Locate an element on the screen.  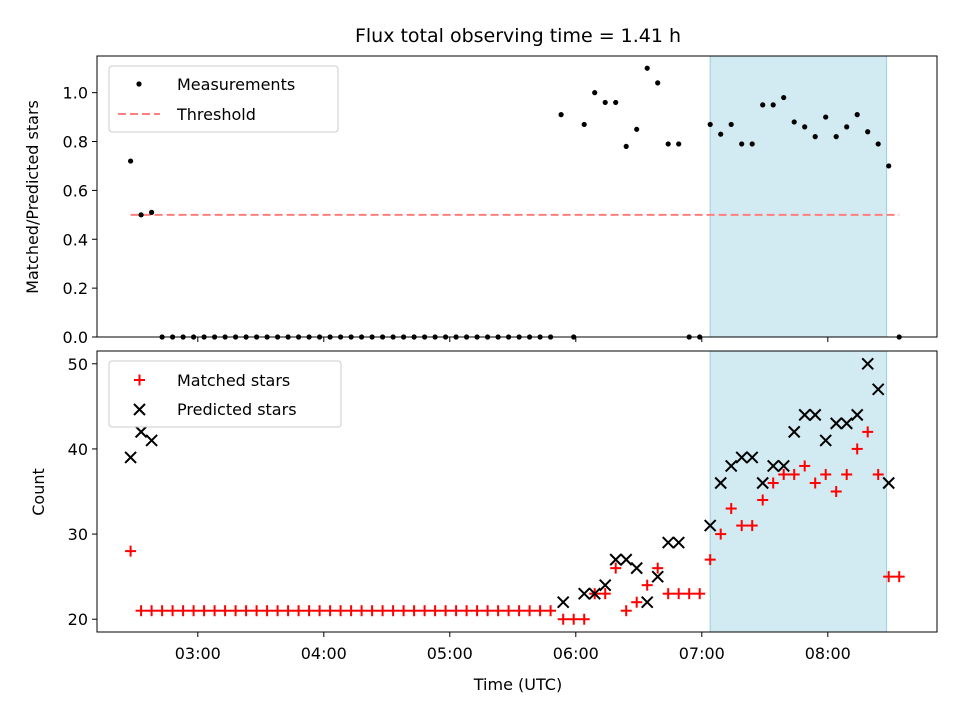
bottom-legend: Matched stars Predicted stars is located at coordinates (225, 394).